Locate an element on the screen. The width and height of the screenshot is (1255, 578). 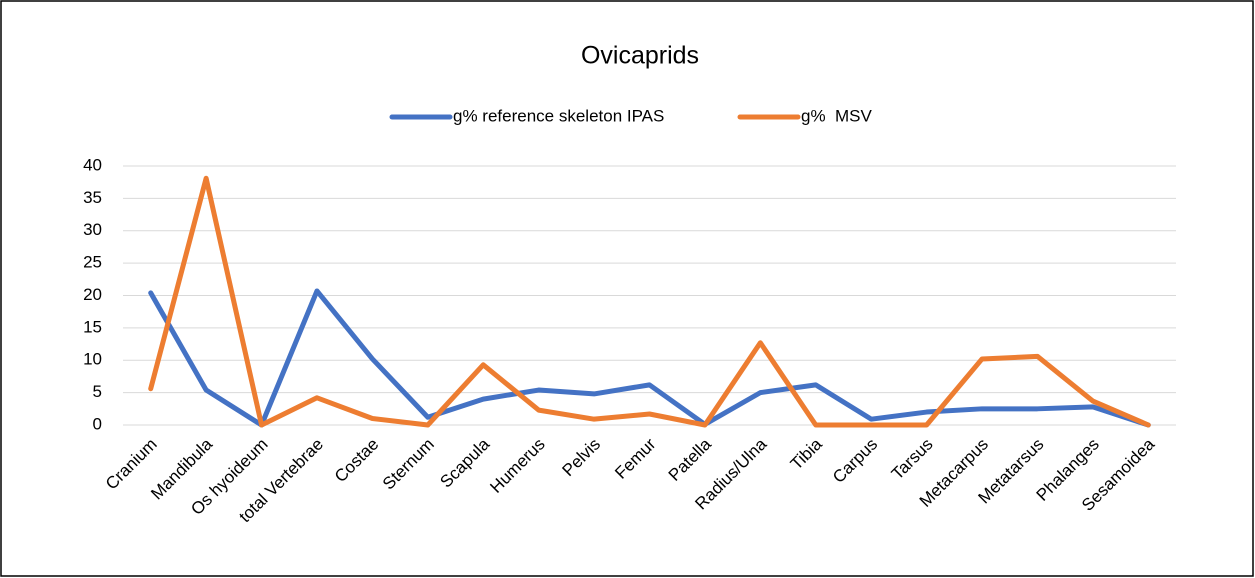
legend-label: g% MSV is located at coordinates (837, 115).